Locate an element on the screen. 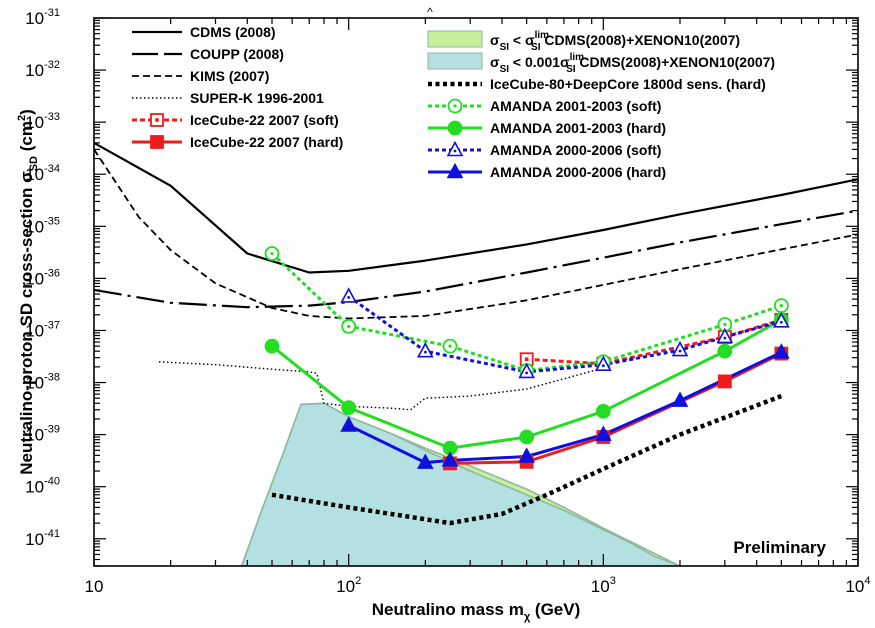  series-8-point-3-ring is located at coordinates (527, 437).